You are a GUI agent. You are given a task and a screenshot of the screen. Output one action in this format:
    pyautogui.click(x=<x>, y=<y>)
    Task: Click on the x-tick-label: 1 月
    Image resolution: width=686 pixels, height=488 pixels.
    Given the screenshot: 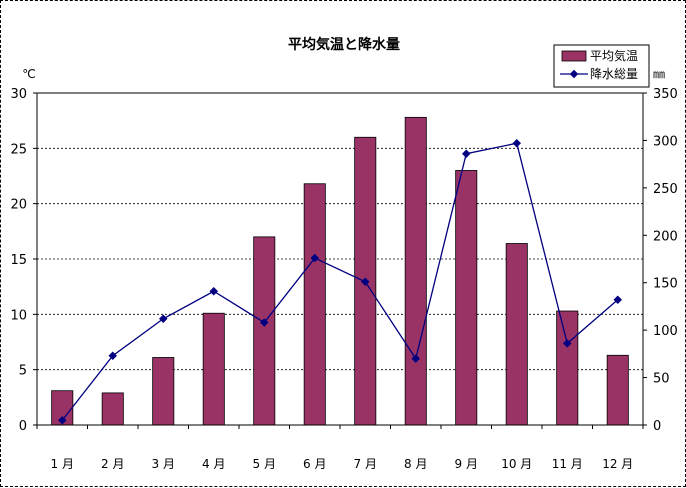 What is the action you would take?
    pyautogui.click(x=62, y=464)
    